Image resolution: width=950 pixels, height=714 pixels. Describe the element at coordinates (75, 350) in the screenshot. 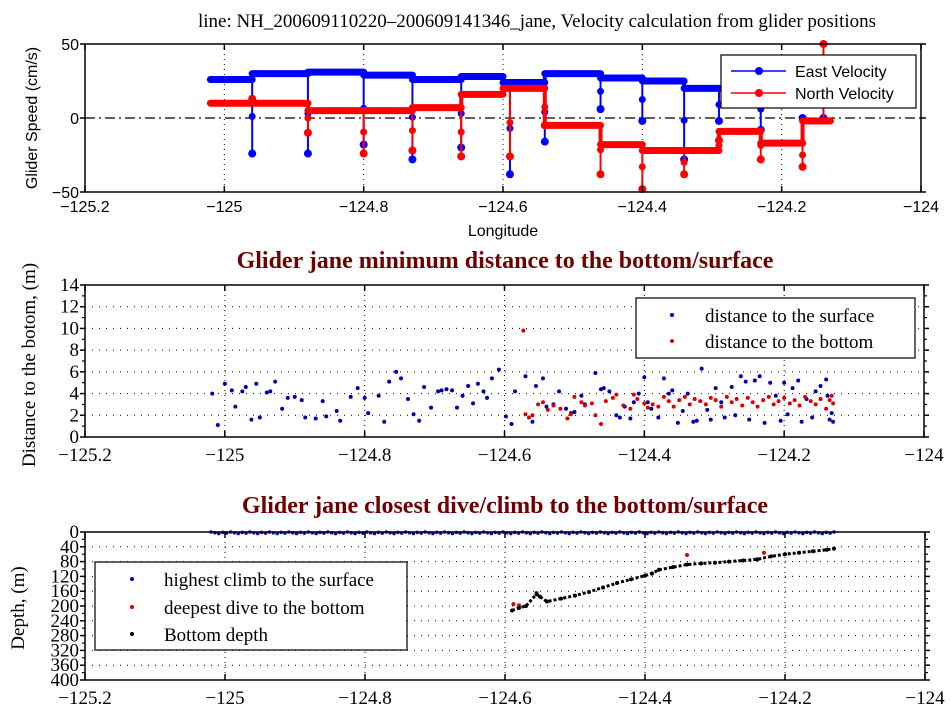

I see `y-tick-label: 8` at that location.